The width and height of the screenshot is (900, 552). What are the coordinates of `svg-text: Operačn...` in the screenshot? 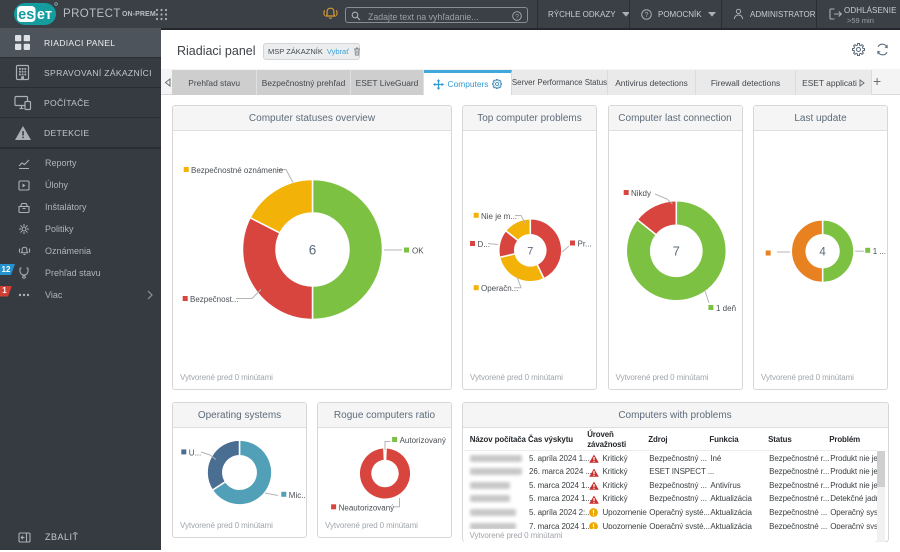 It's located at (499, 288).